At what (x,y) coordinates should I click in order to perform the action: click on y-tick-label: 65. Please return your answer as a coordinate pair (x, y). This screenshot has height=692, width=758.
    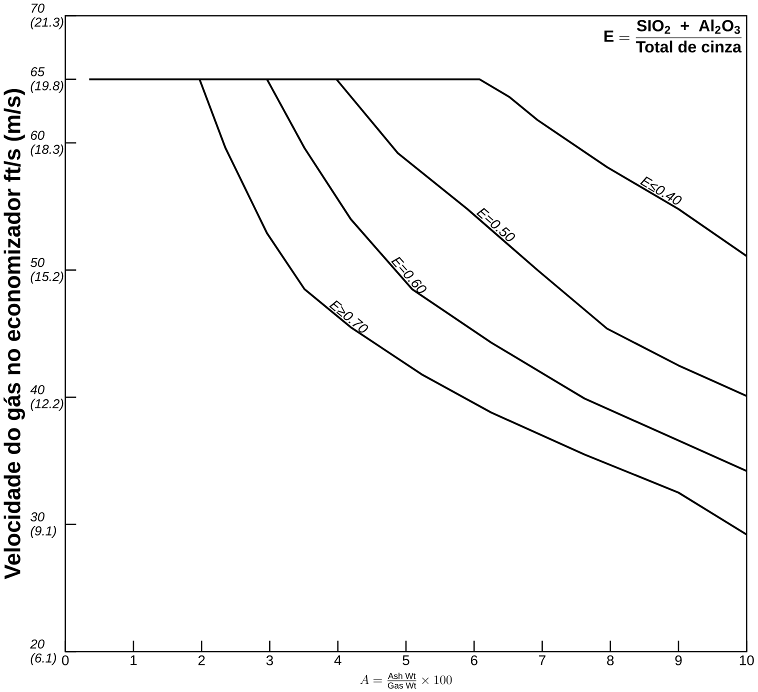
    Looking at the image, I should click on (37, 71).